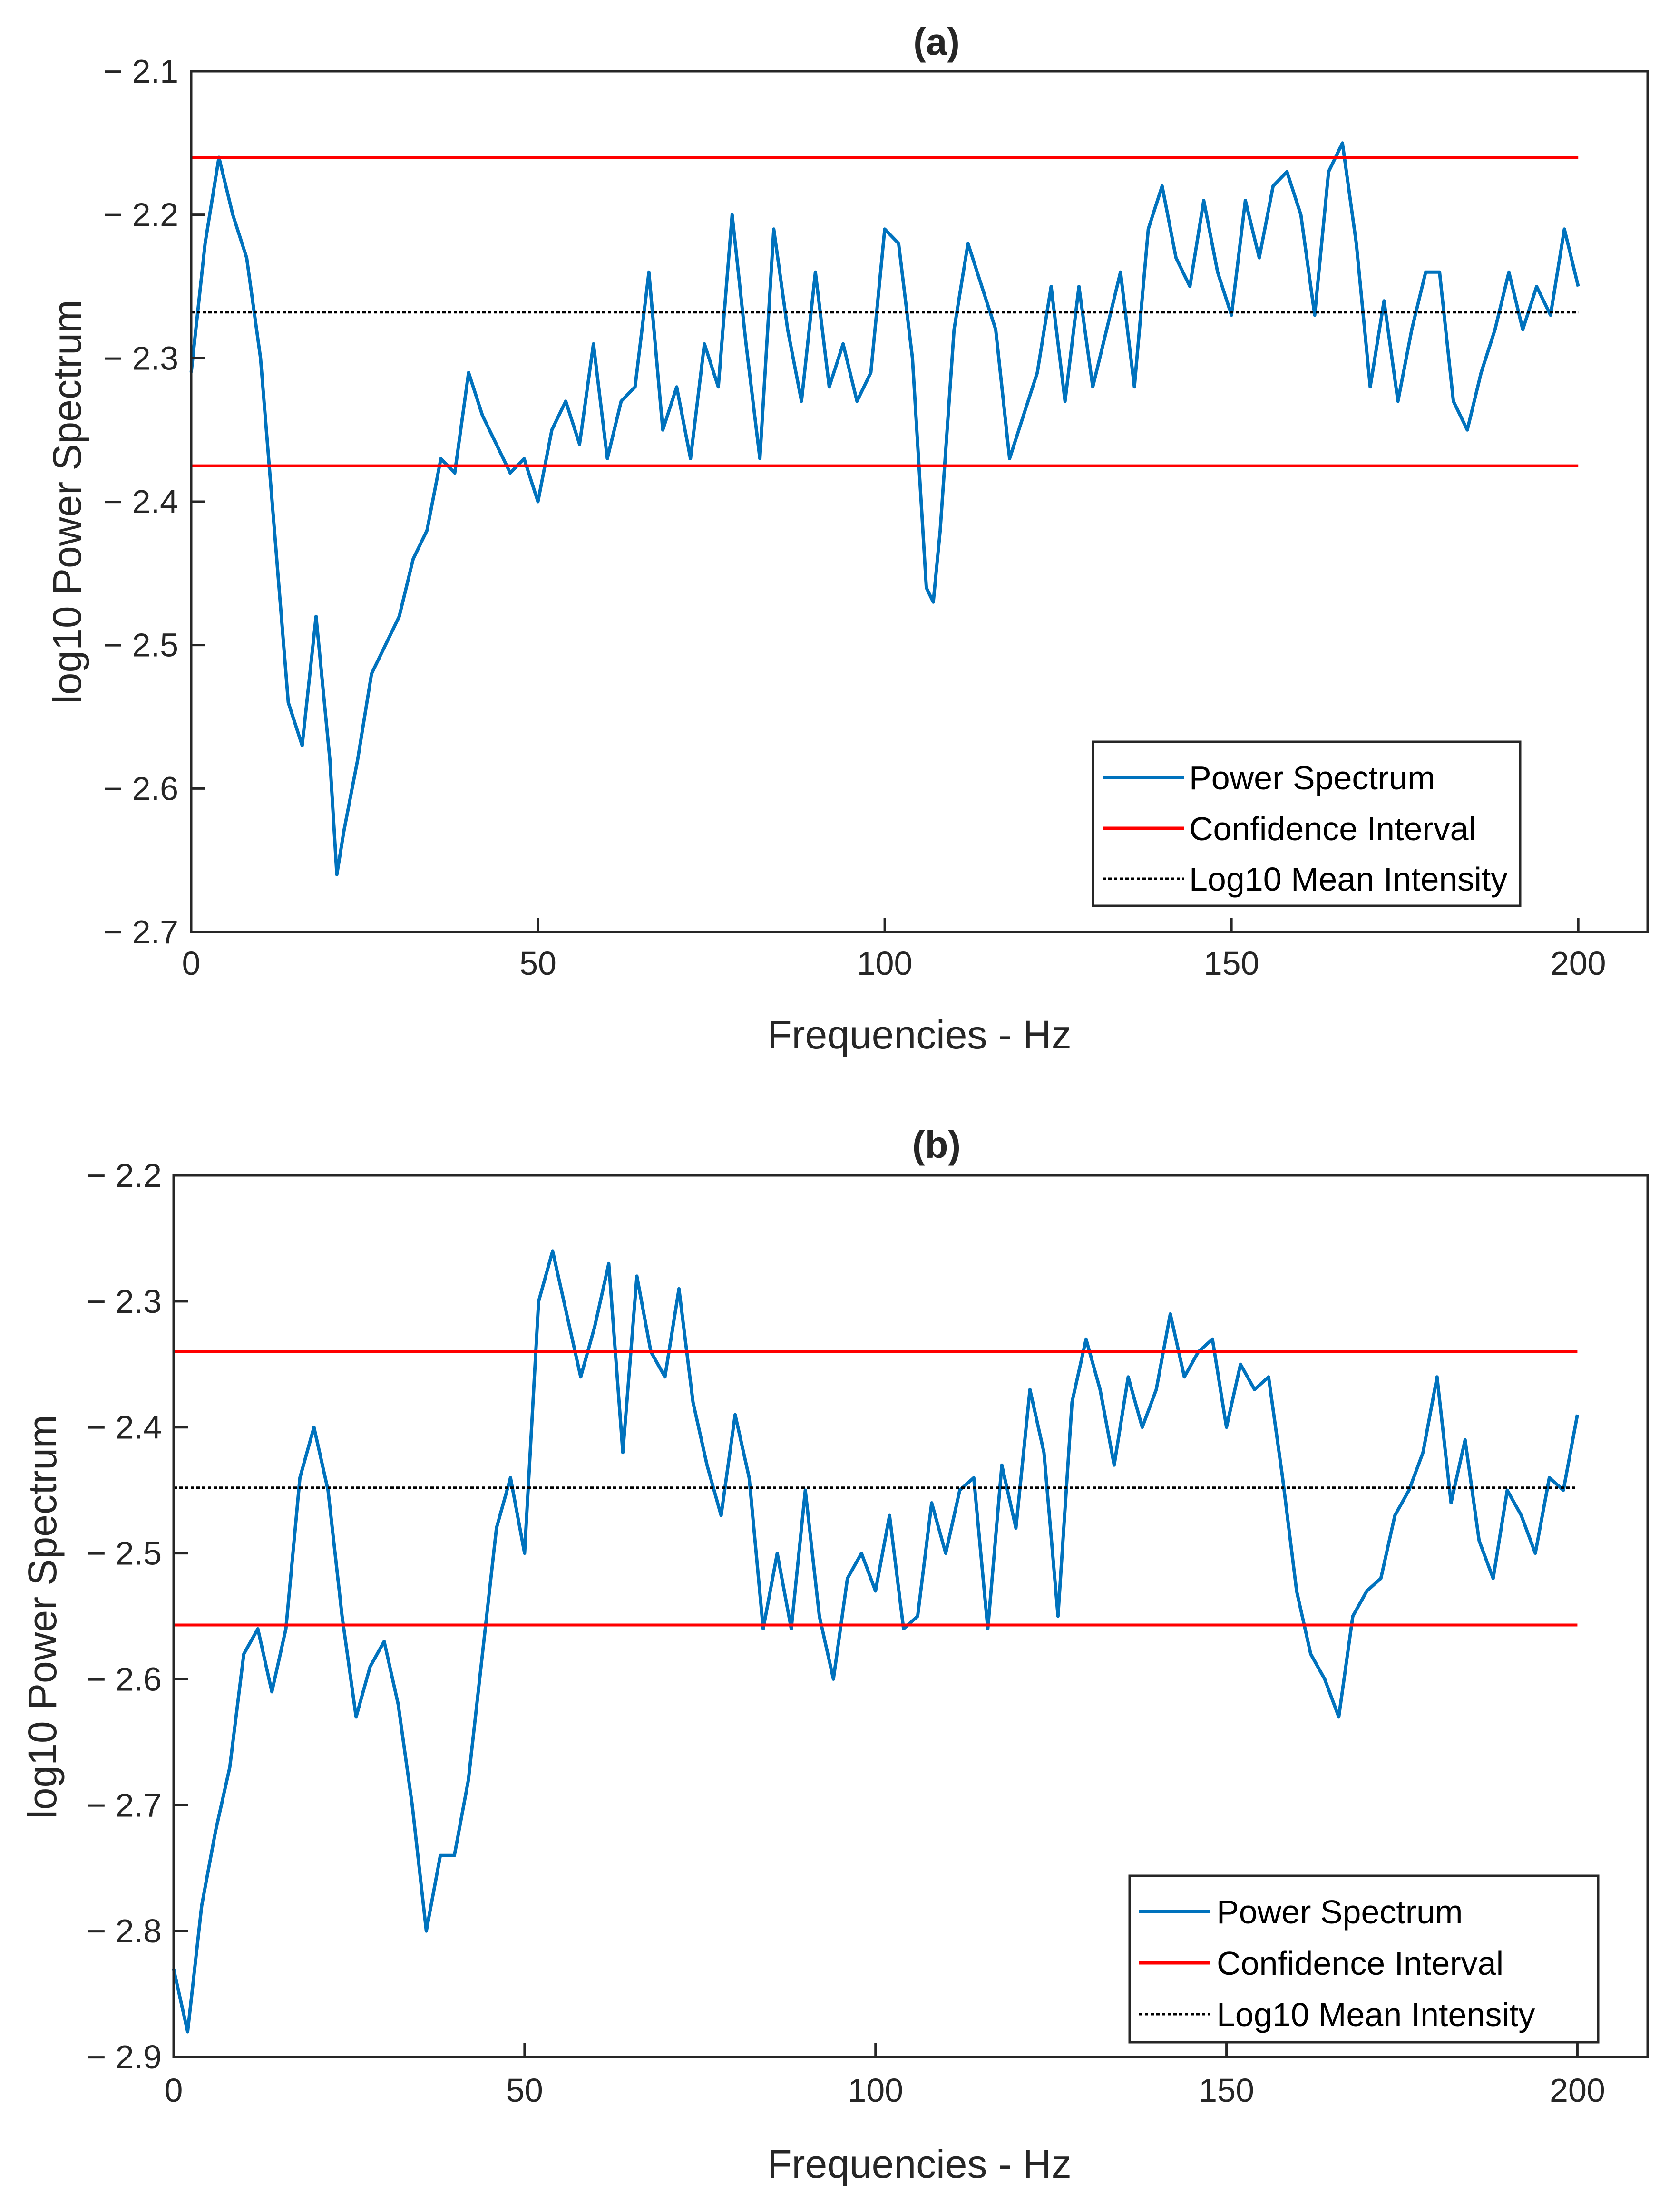 The width and height of the screenshot is (1669, 2212). Describe the element at coordinates (124, 2057) in the screenshot. I see `y-tick-label: − 2.9` at that location.